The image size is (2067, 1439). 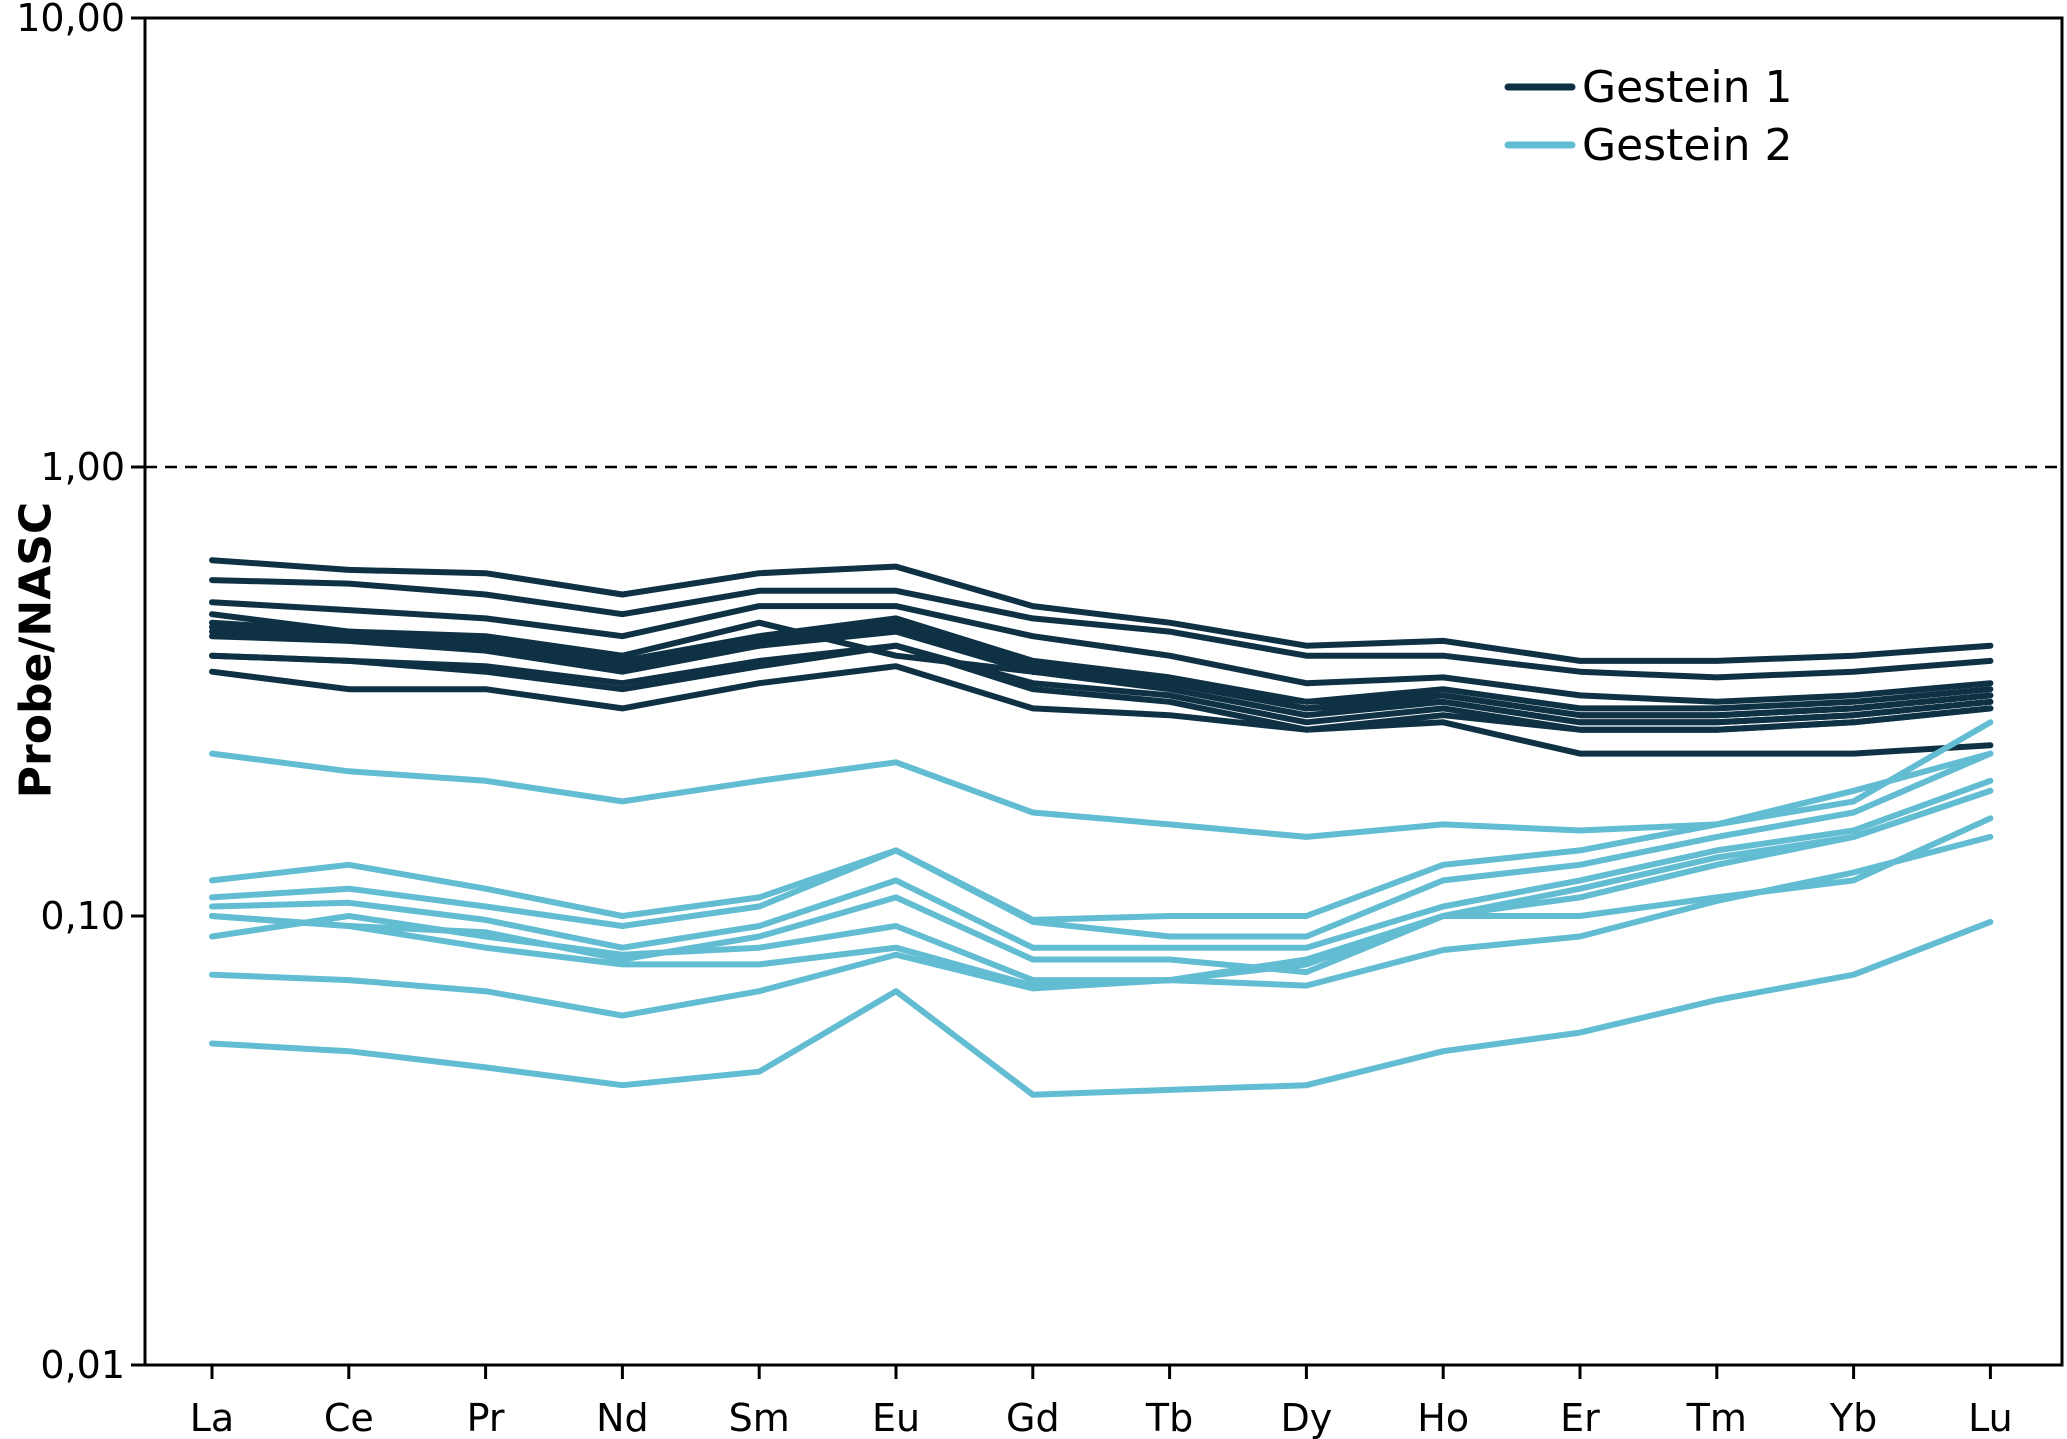 I want to click on x-tick-label-sm: Sm, so click(x=759, y=1417).